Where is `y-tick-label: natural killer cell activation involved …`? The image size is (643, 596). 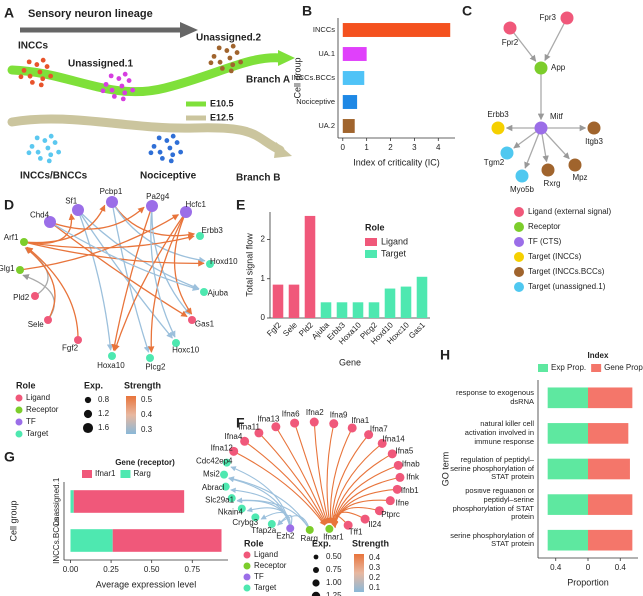
y-tick-label: natural killer cell activation involved … is located at coordinates (499, 432).